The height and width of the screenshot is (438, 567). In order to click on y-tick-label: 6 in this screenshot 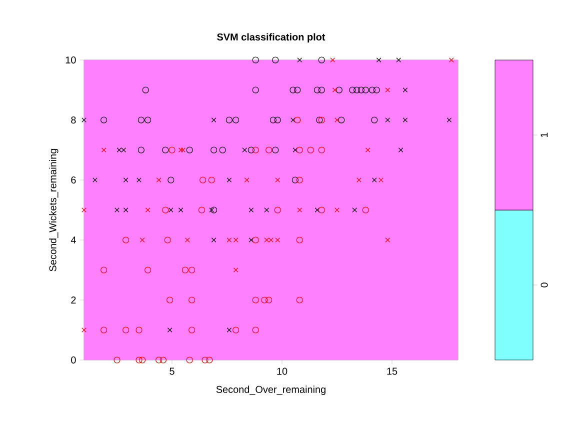, I will do `click(73, 180)`.